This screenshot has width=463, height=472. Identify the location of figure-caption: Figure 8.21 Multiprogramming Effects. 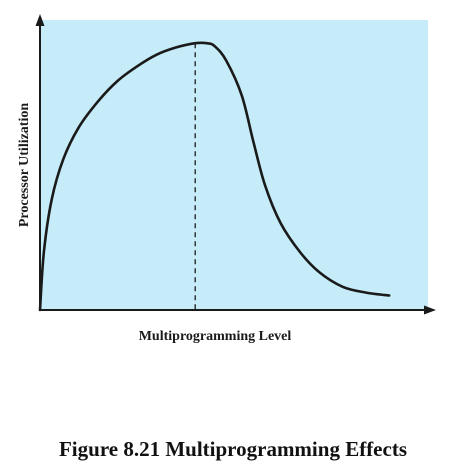
(233, 449).